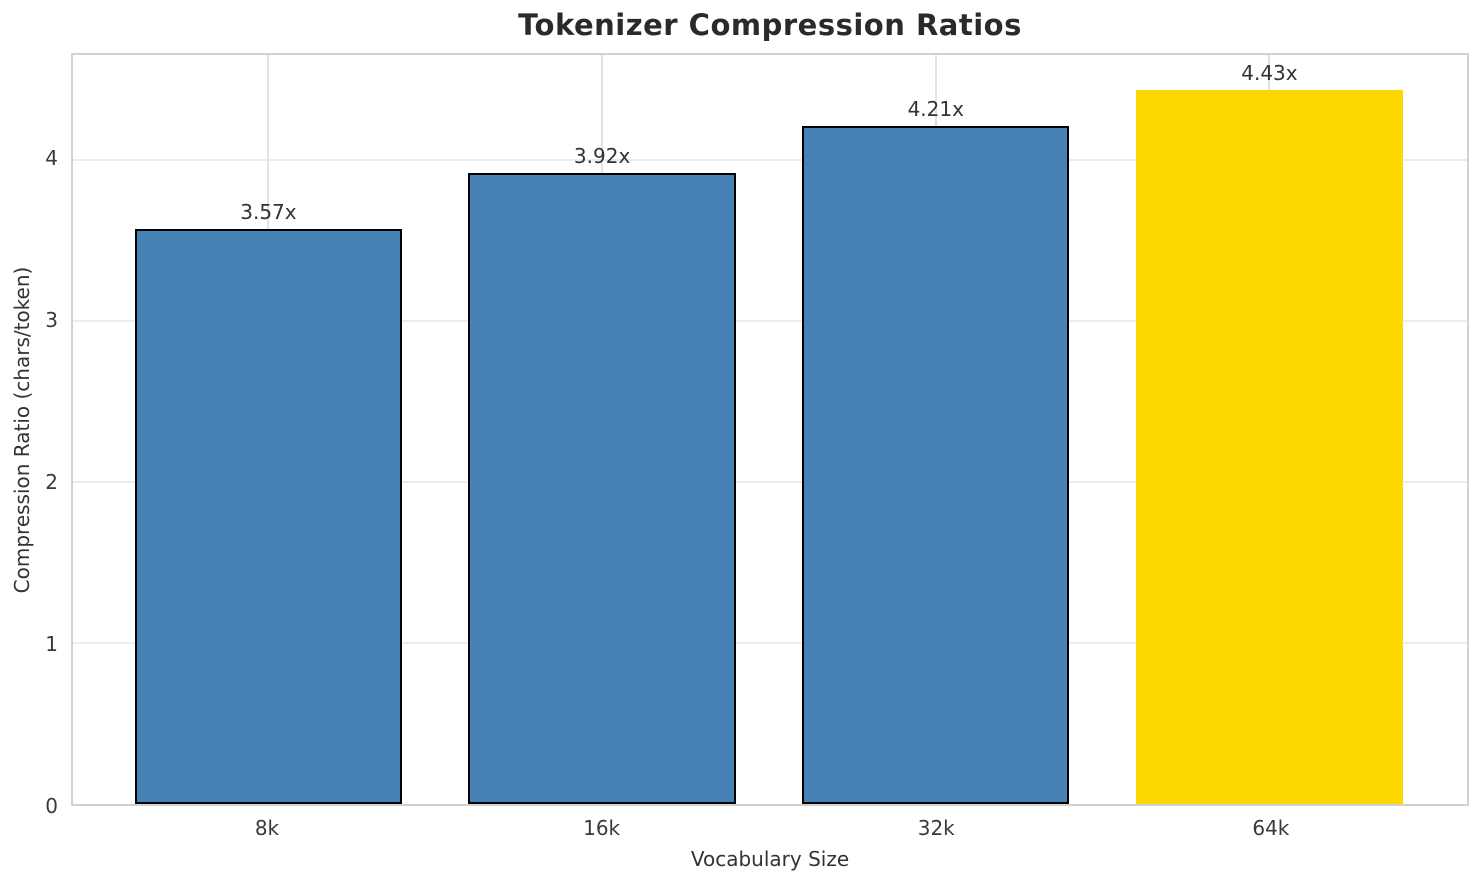  What do you see at coordinates (935, 108) in the screenshot?
I see `bar-value-label: 4.21x` at bounding box center [935, 108].